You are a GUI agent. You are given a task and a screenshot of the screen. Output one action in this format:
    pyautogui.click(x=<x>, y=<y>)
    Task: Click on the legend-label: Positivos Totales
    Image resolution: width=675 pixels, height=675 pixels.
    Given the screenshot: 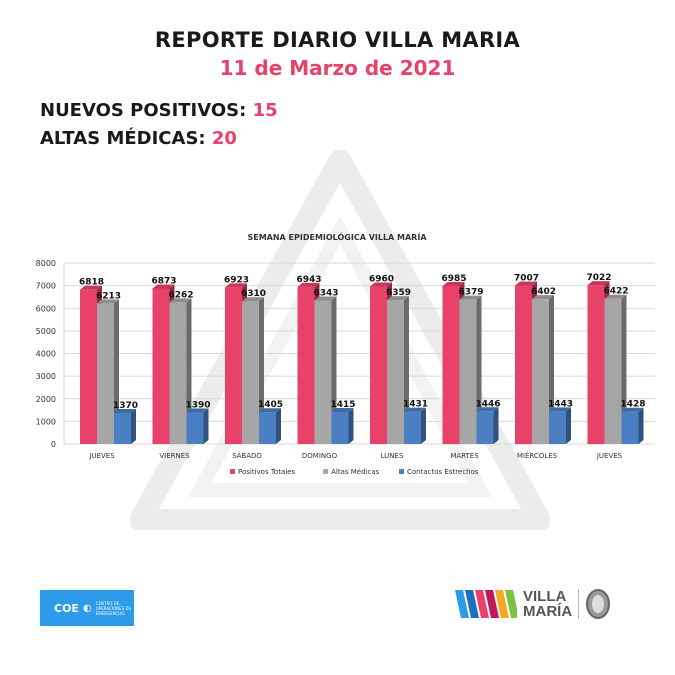 What is the action you would take?
    pyautogui.click(x=266, y=472)
    